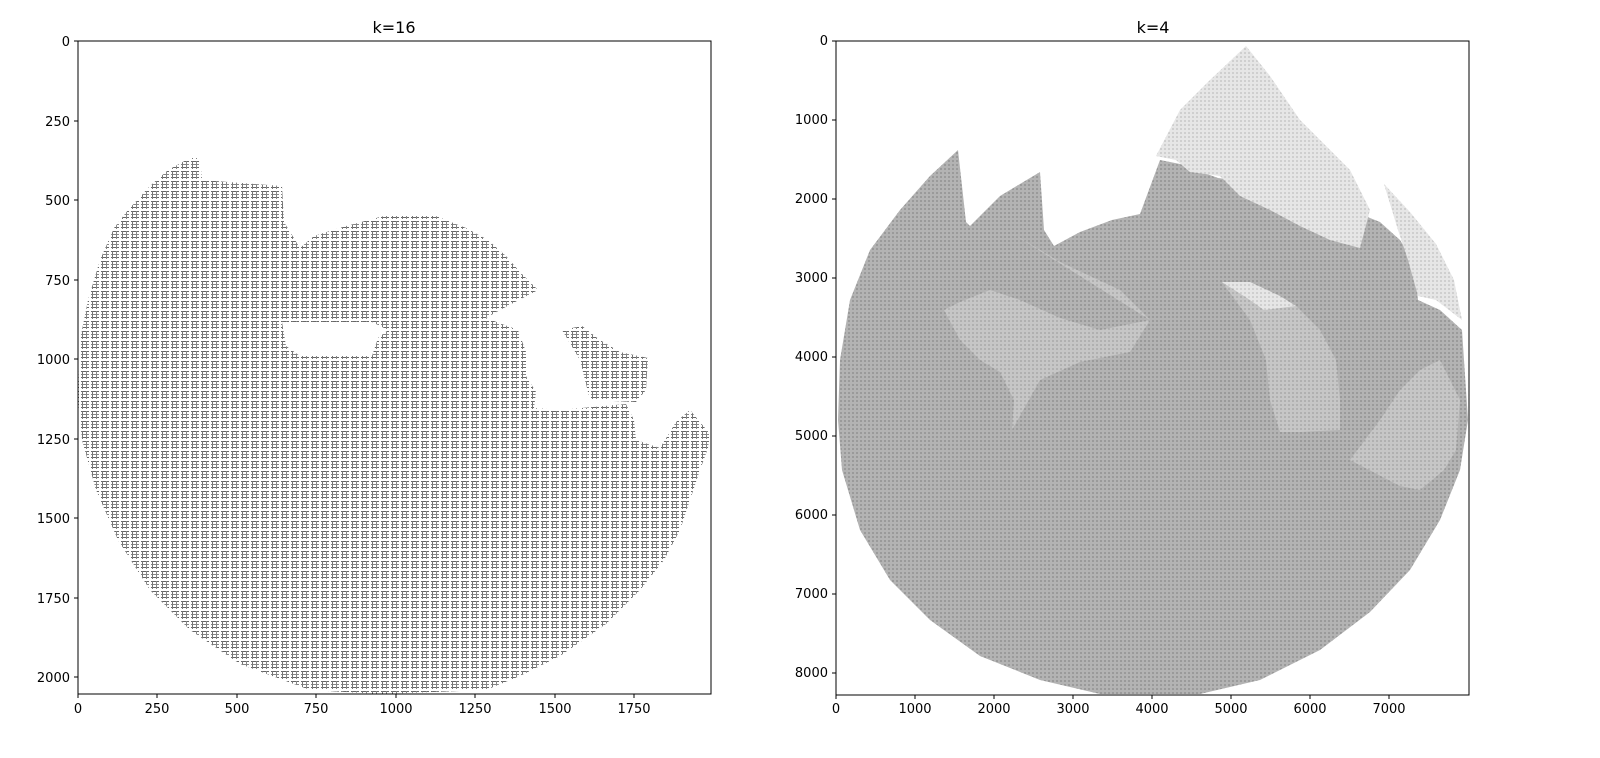 The width and height of the screenshot is (1600, 758). I want to click on y-tick-label: 4000, so click(811, 357).